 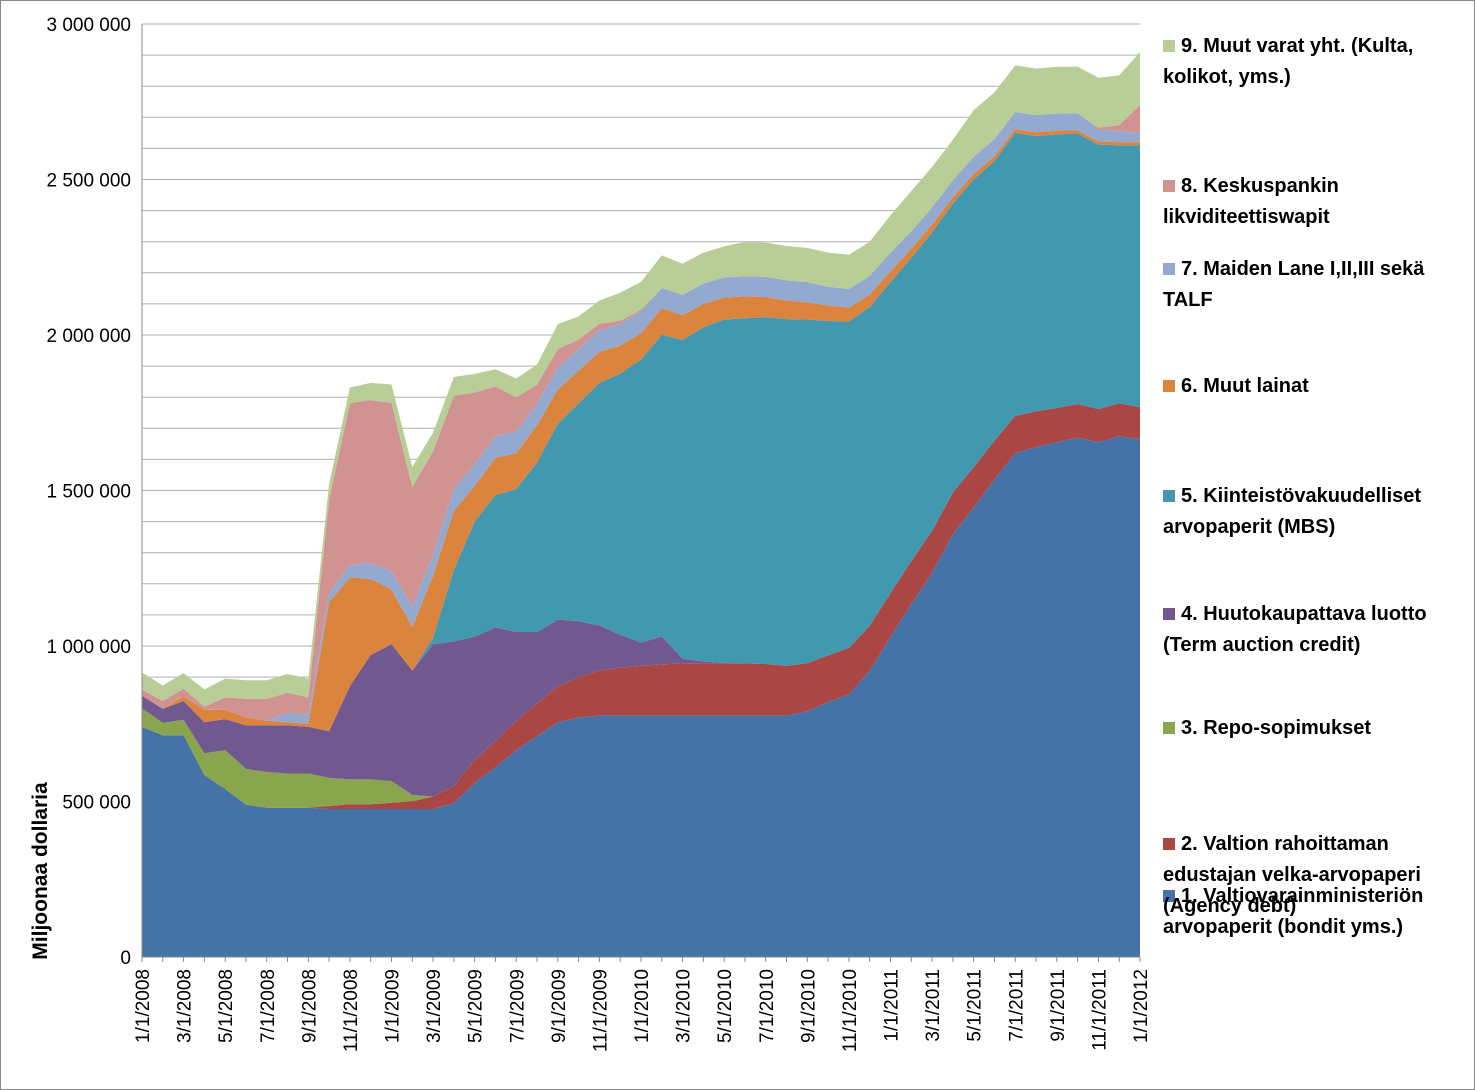 What do you see at coordinates (268, 1006) in the screenshot?
I see `x-tick-label: 7/1/2008` at bounding box center [268, 1006].